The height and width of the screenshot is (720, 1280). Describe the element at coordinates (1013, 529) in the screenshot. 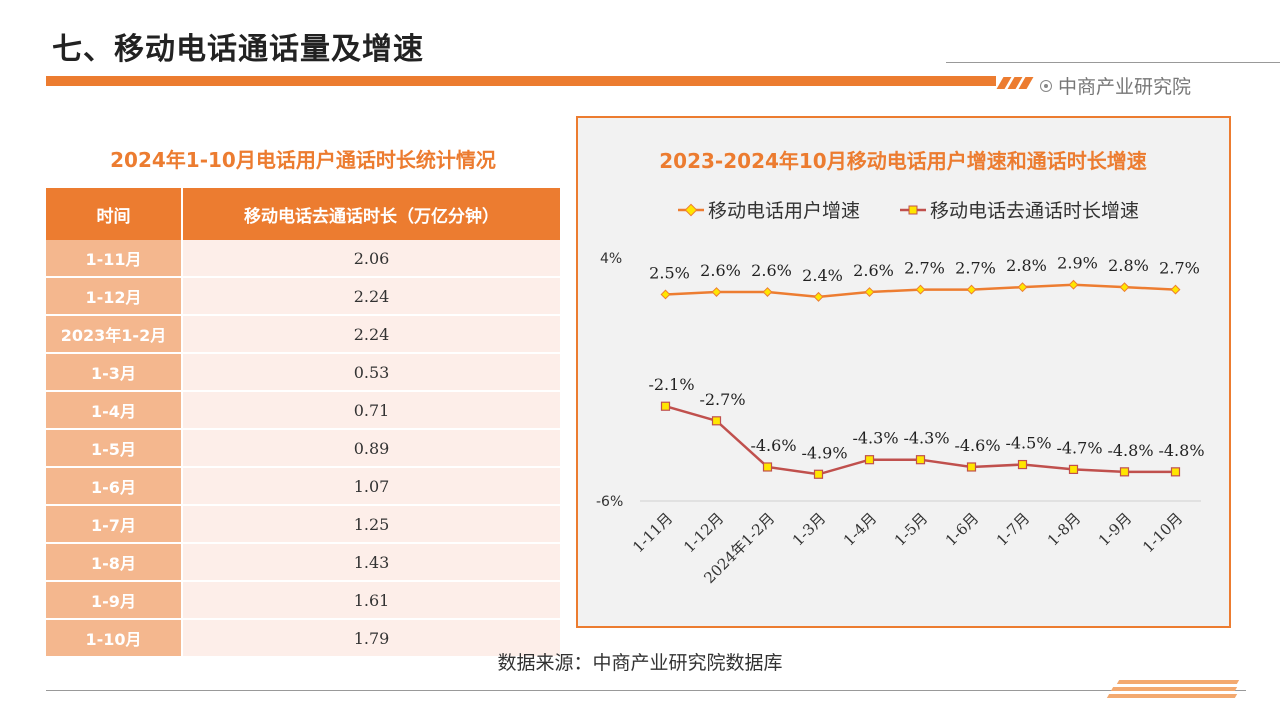

I see `x-tick-label: 1-7月` at that location.